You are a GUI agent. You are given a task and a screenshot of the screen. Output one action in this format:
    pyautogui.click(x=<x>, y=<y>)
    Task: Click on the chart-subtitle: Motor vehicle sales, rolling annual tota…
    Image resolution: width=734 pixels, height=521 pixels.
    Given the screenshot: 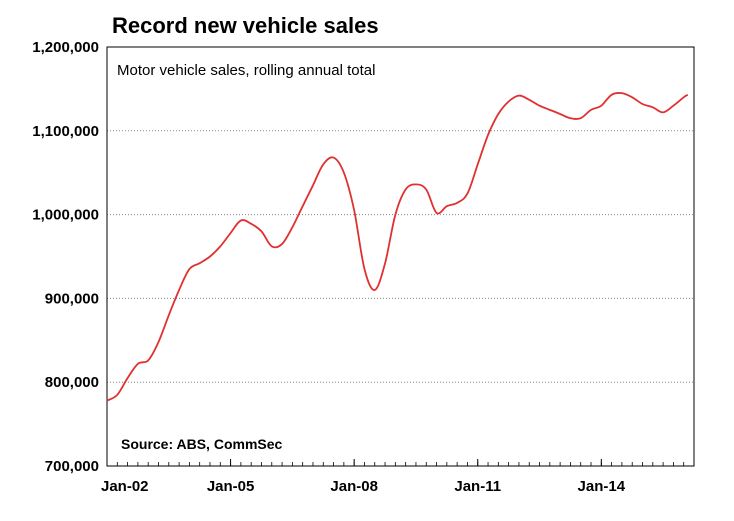 What is the action you would take?
    pyautogui.click(x=246, y=70)
    